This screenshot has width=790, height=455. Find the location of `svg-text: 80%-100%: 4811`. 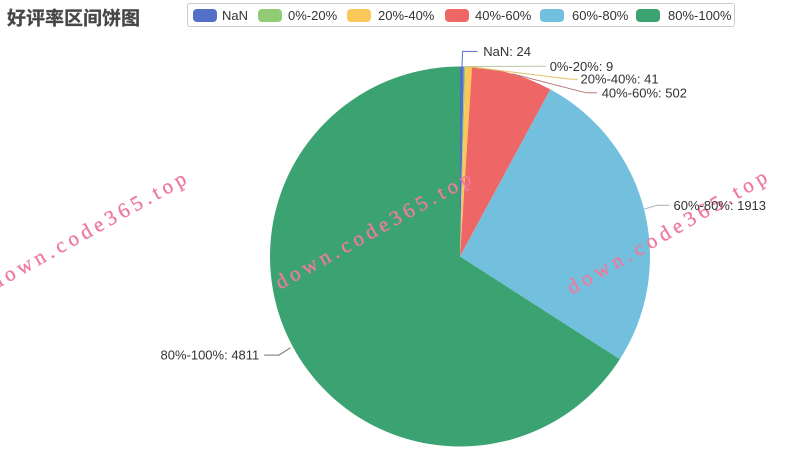

svg-text: 80%-100%: 4811 is located at coordinates (210, 355).